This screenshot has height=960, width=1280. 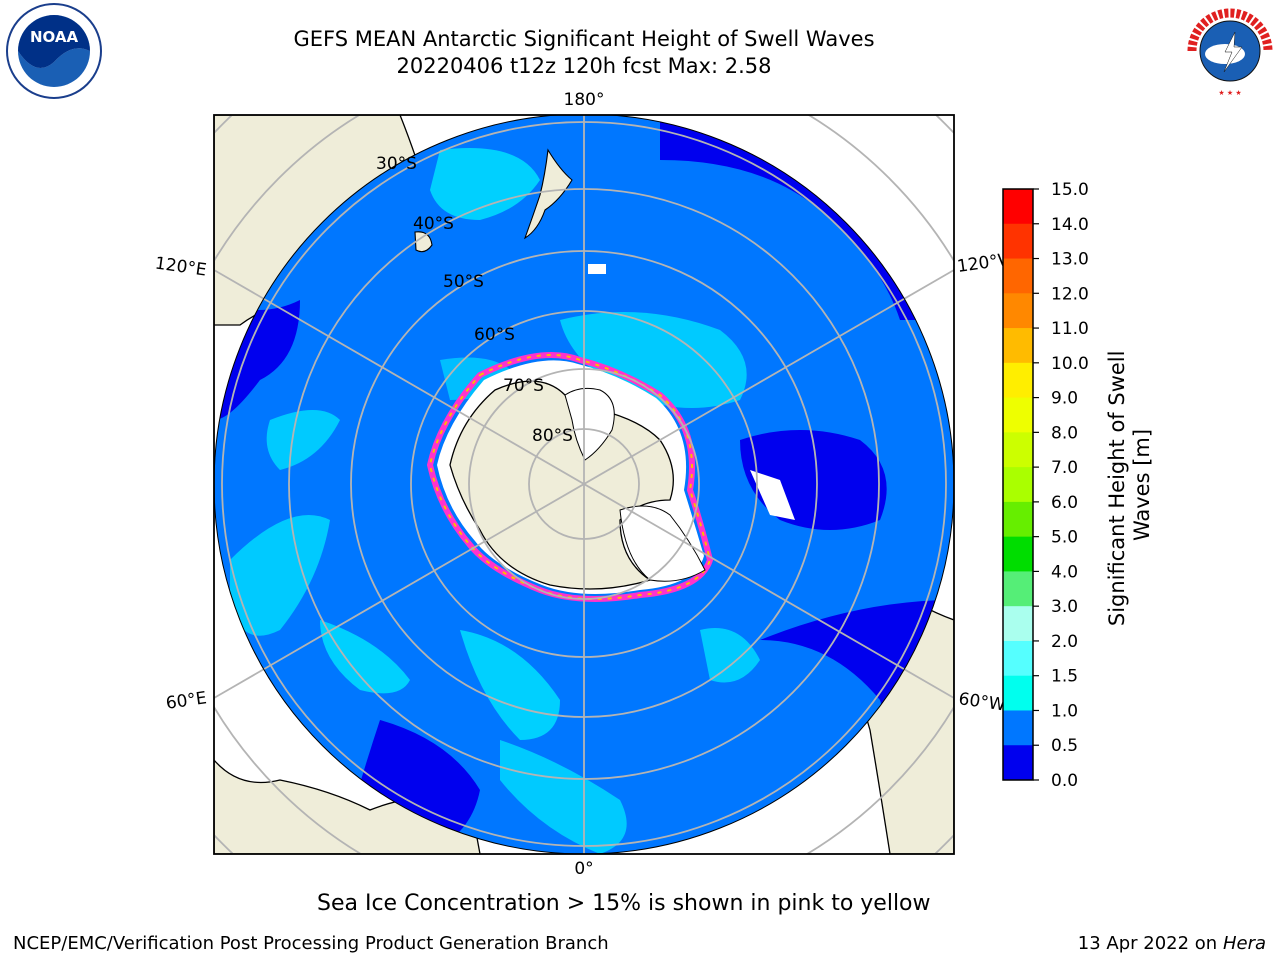 What do you see at coordinates (584, 66) in the screenshot?
I see `chart-subtitle: 20220406 t12z 120h fcst Max: 2.58` at bounding box center [584, 66].